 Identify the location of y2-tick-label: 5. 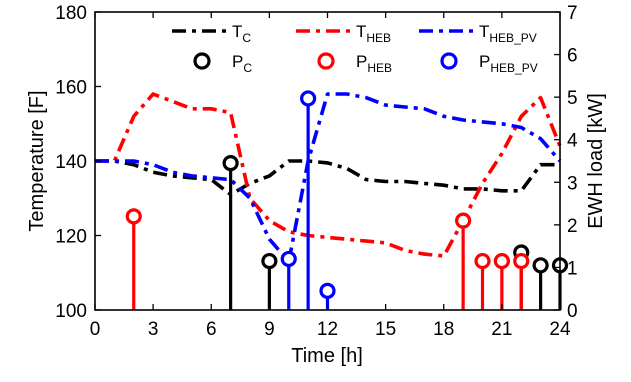
(572, 98).